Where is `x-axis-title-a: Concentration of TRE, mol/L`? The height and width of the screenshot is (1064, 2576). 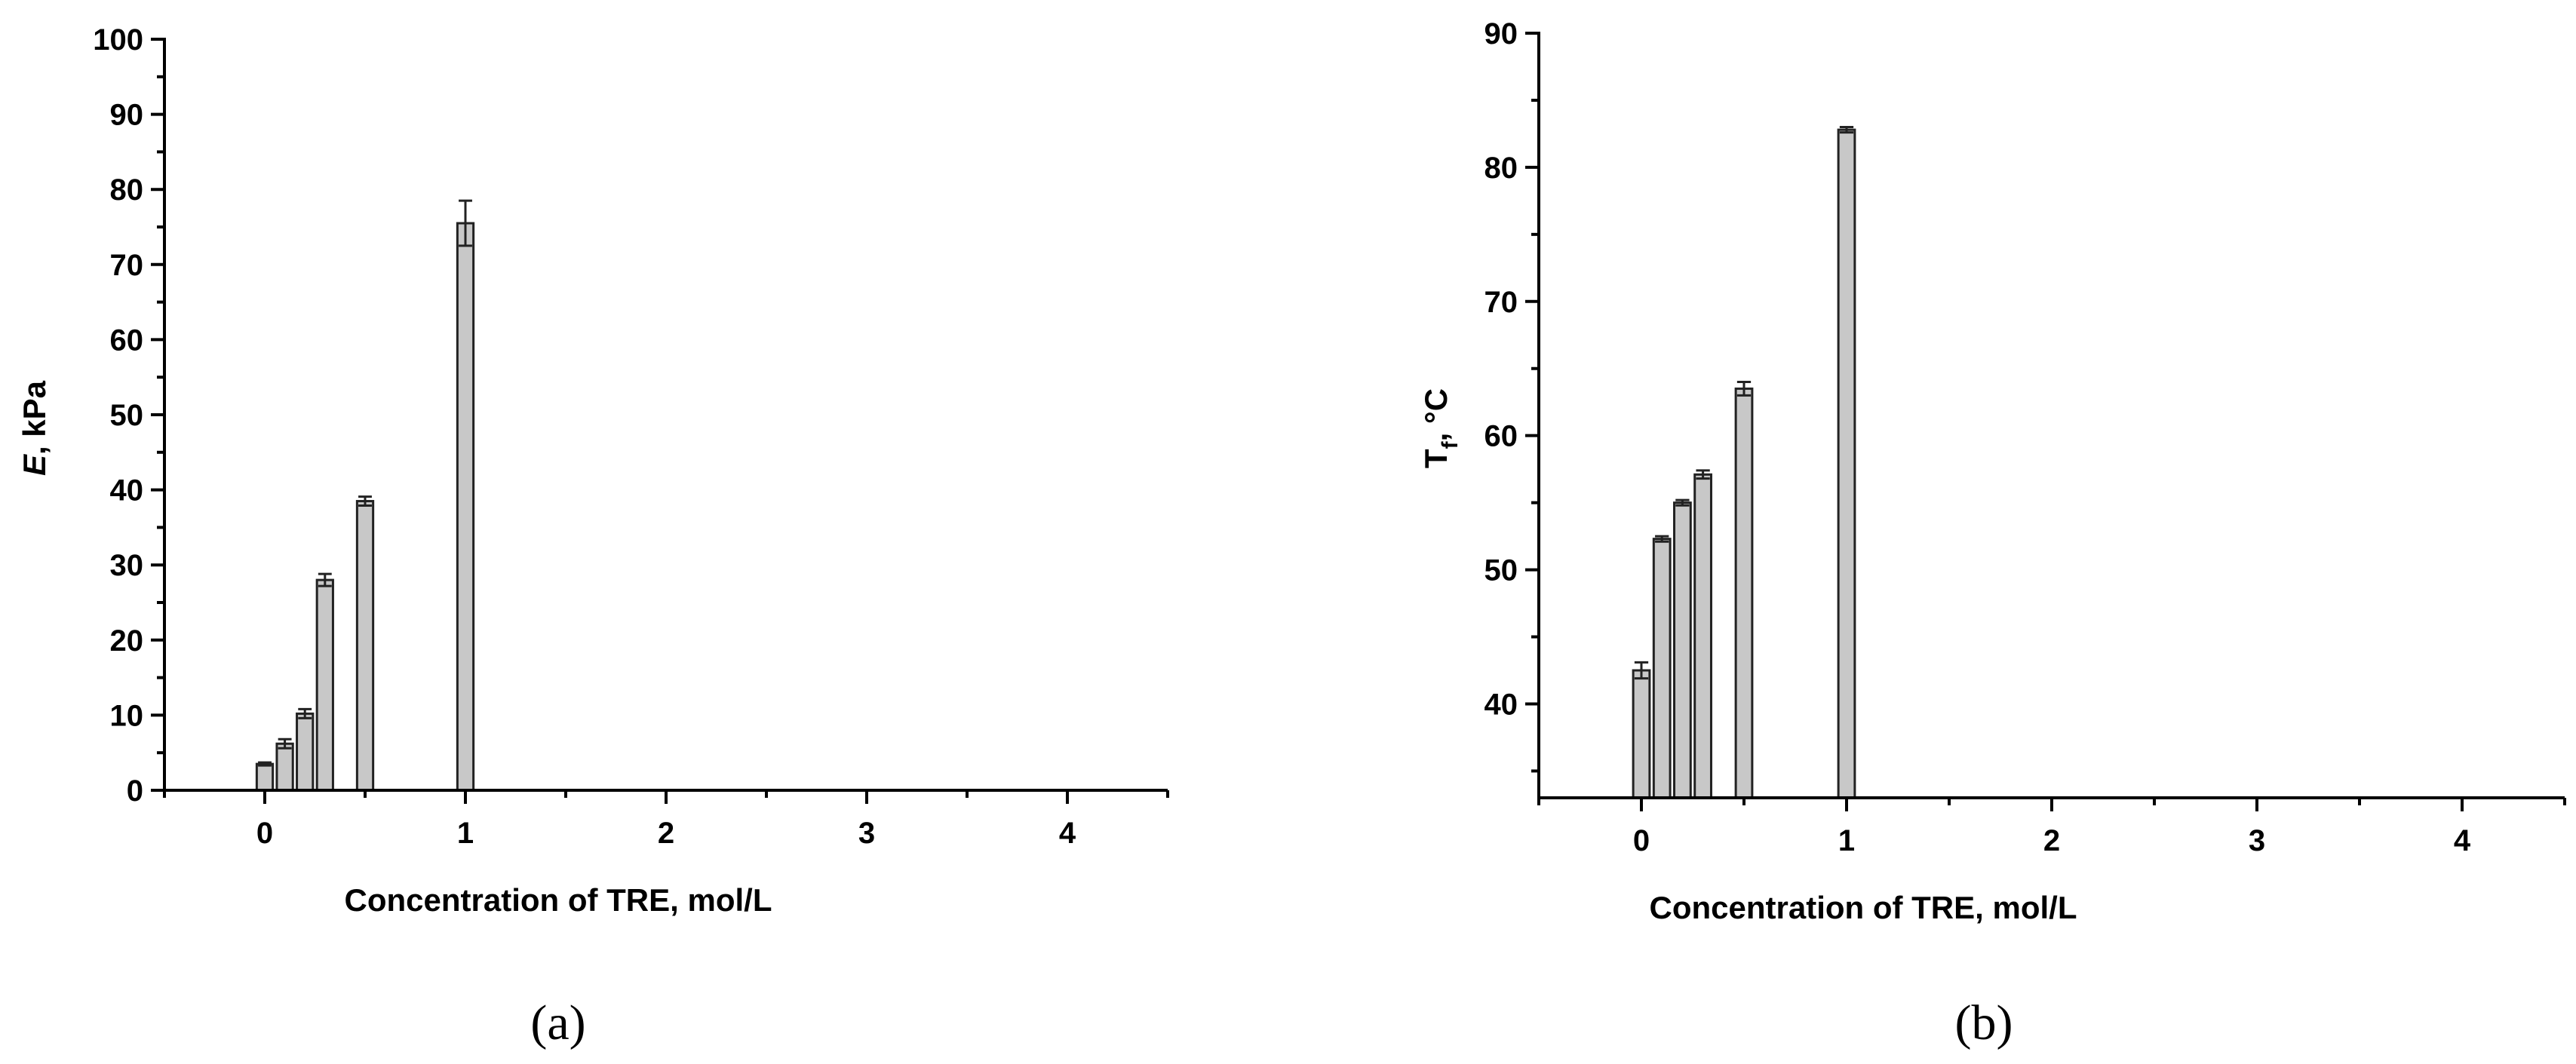
x-axis-title-a: Concentration of TRE, mol/L is located at coordinates (558, 900).